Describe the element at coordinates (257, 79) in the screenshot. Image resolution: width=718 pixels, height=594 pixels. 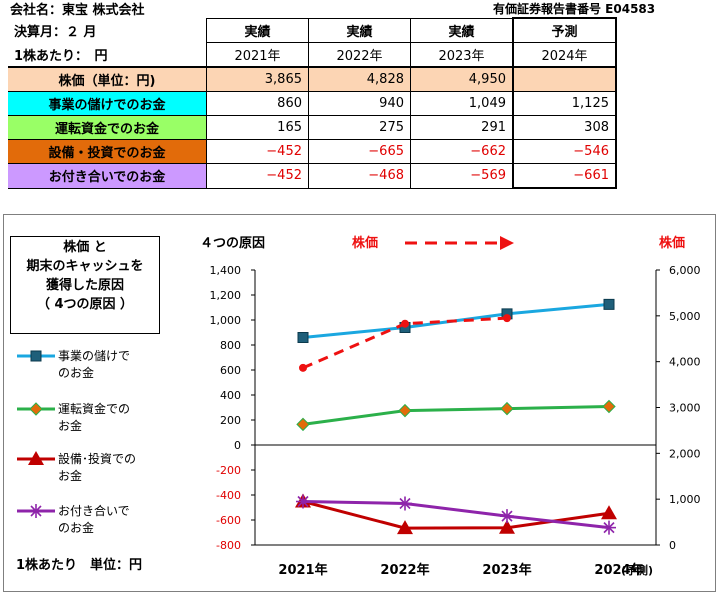
I see `table-cell: 3,865` at that location.